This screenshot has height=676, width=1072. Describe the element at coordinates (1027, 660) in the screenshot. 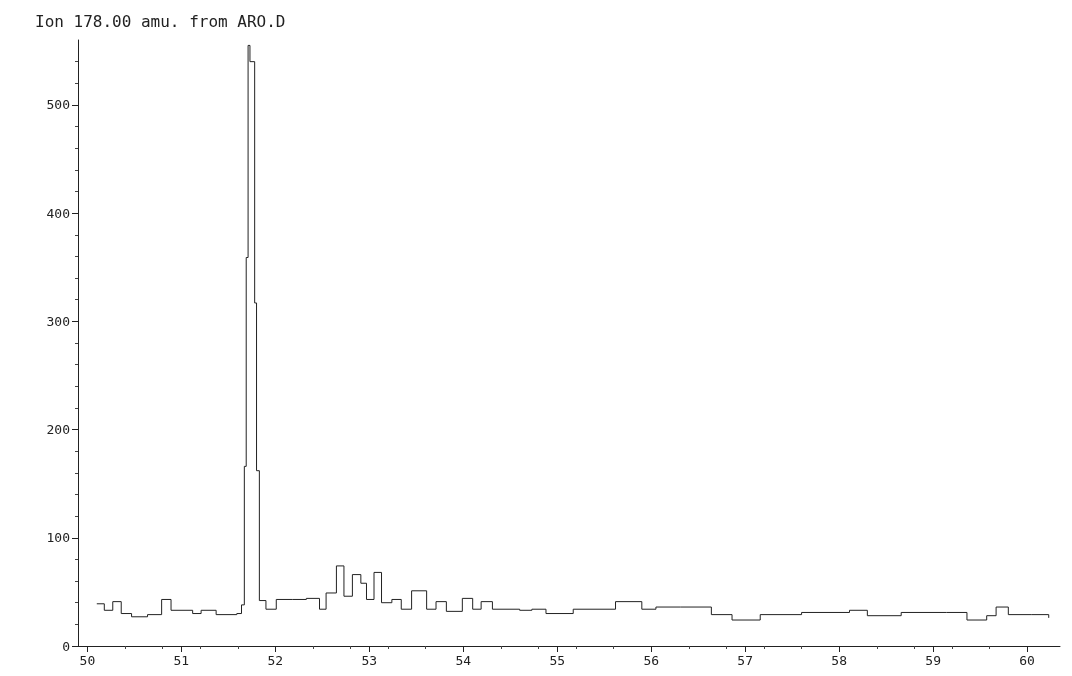

I see `x-tick-label: 60` at that location.